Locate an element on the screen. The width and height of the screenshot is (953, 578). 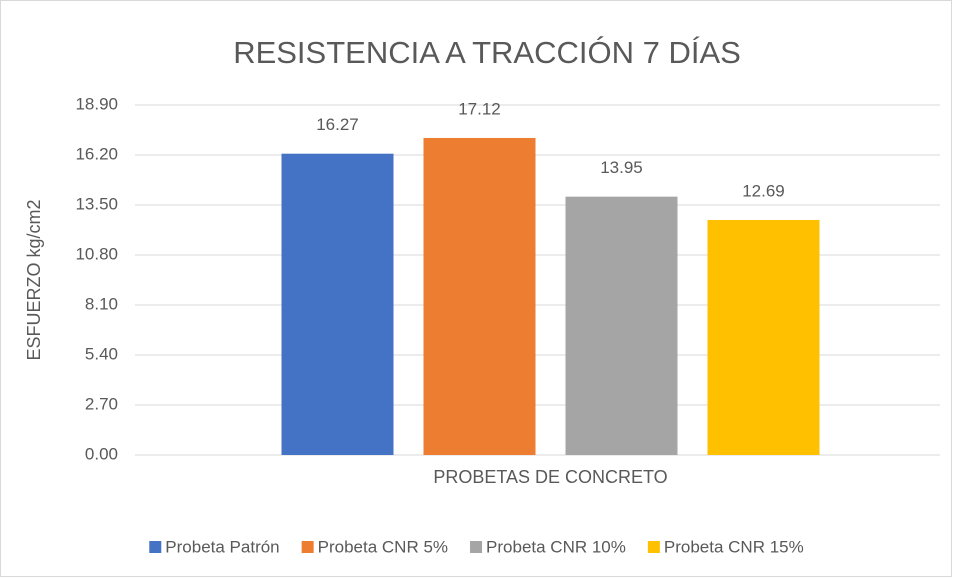
x-tick-label: PROBETAS DE CONCRETO is located at coordinates (550, 477).